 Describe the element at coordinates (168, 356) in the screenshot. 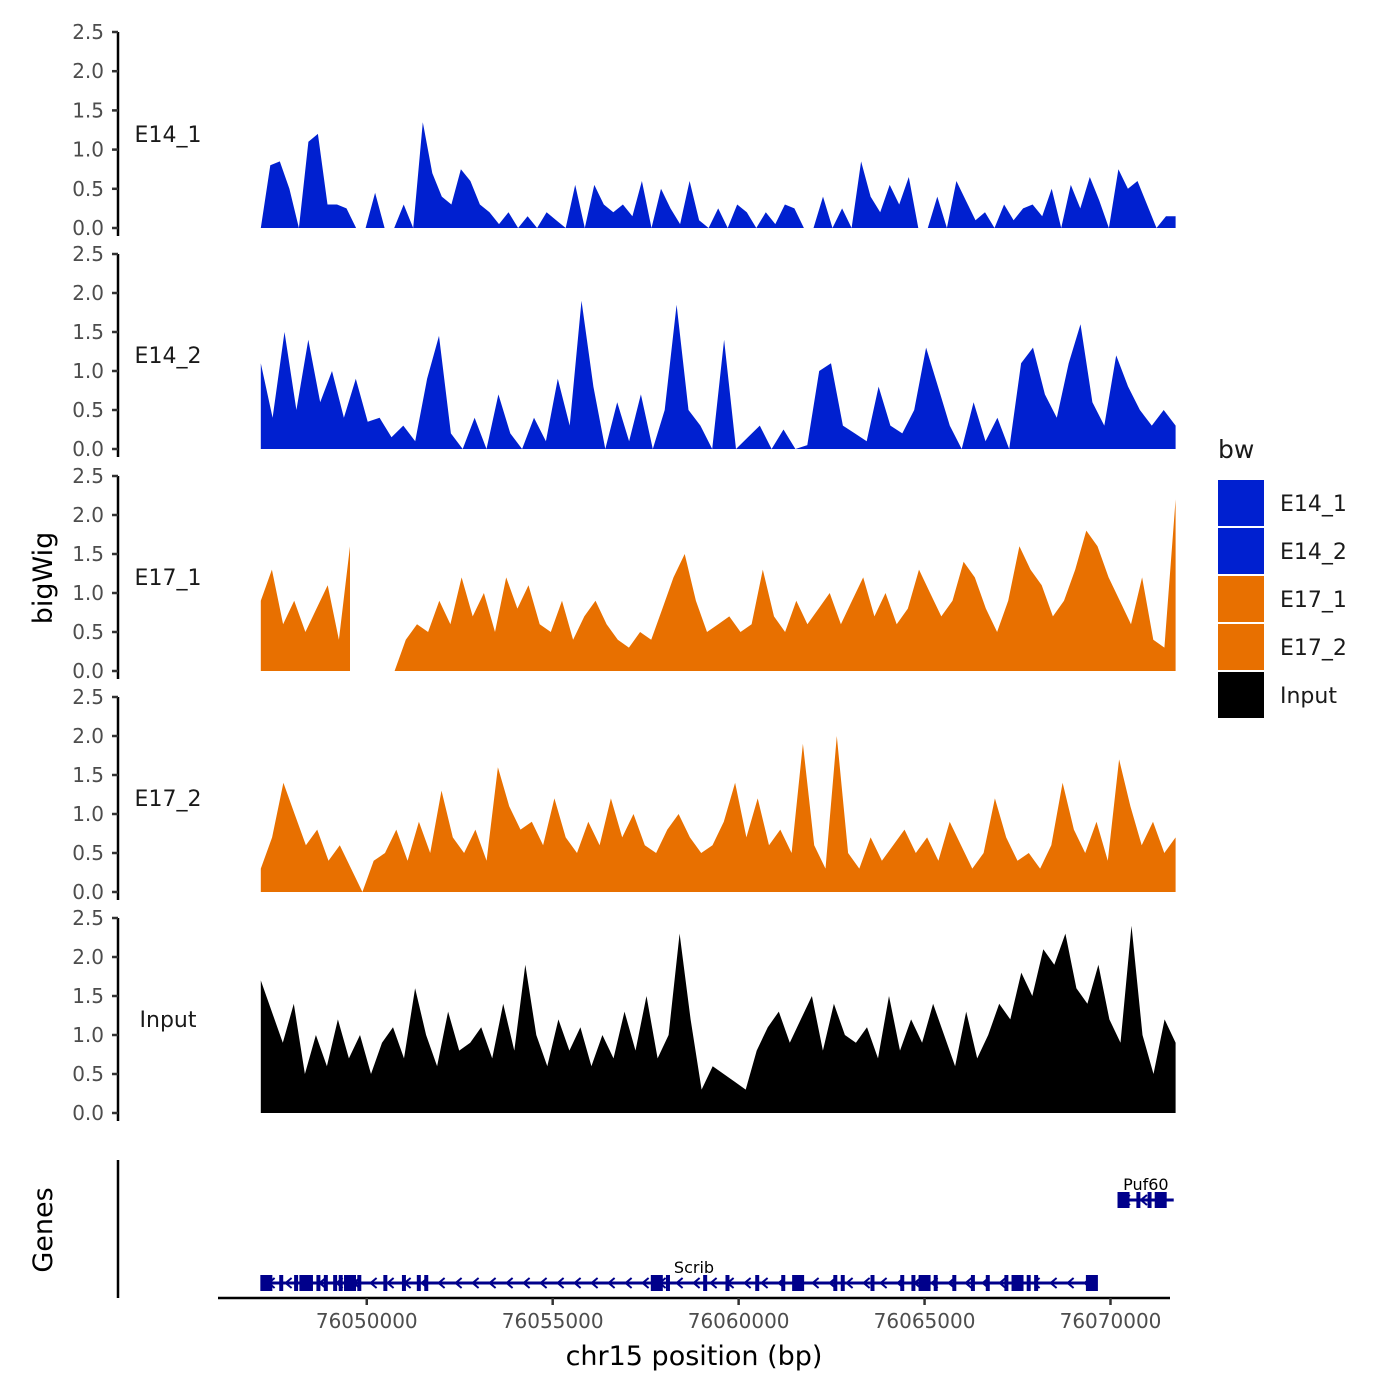

I see `track-label-E14_2: E14_2` at that location.